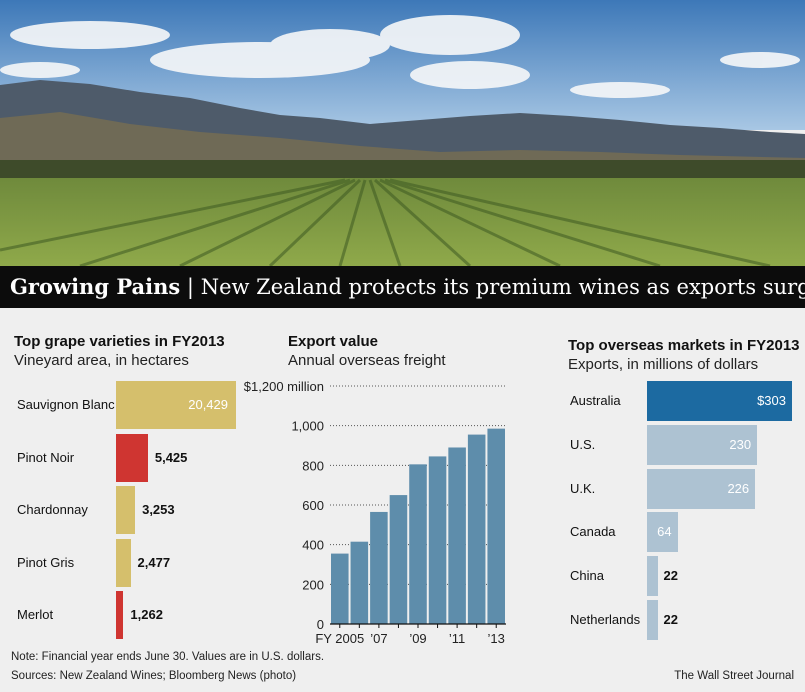 The width and height of the screenshot is (805, 692). What do you see at coordinates (684, 345) in the screenshot?
I see `markets-chart-title: Top overseas markets in FY2013` at bounding box center [684, 345].